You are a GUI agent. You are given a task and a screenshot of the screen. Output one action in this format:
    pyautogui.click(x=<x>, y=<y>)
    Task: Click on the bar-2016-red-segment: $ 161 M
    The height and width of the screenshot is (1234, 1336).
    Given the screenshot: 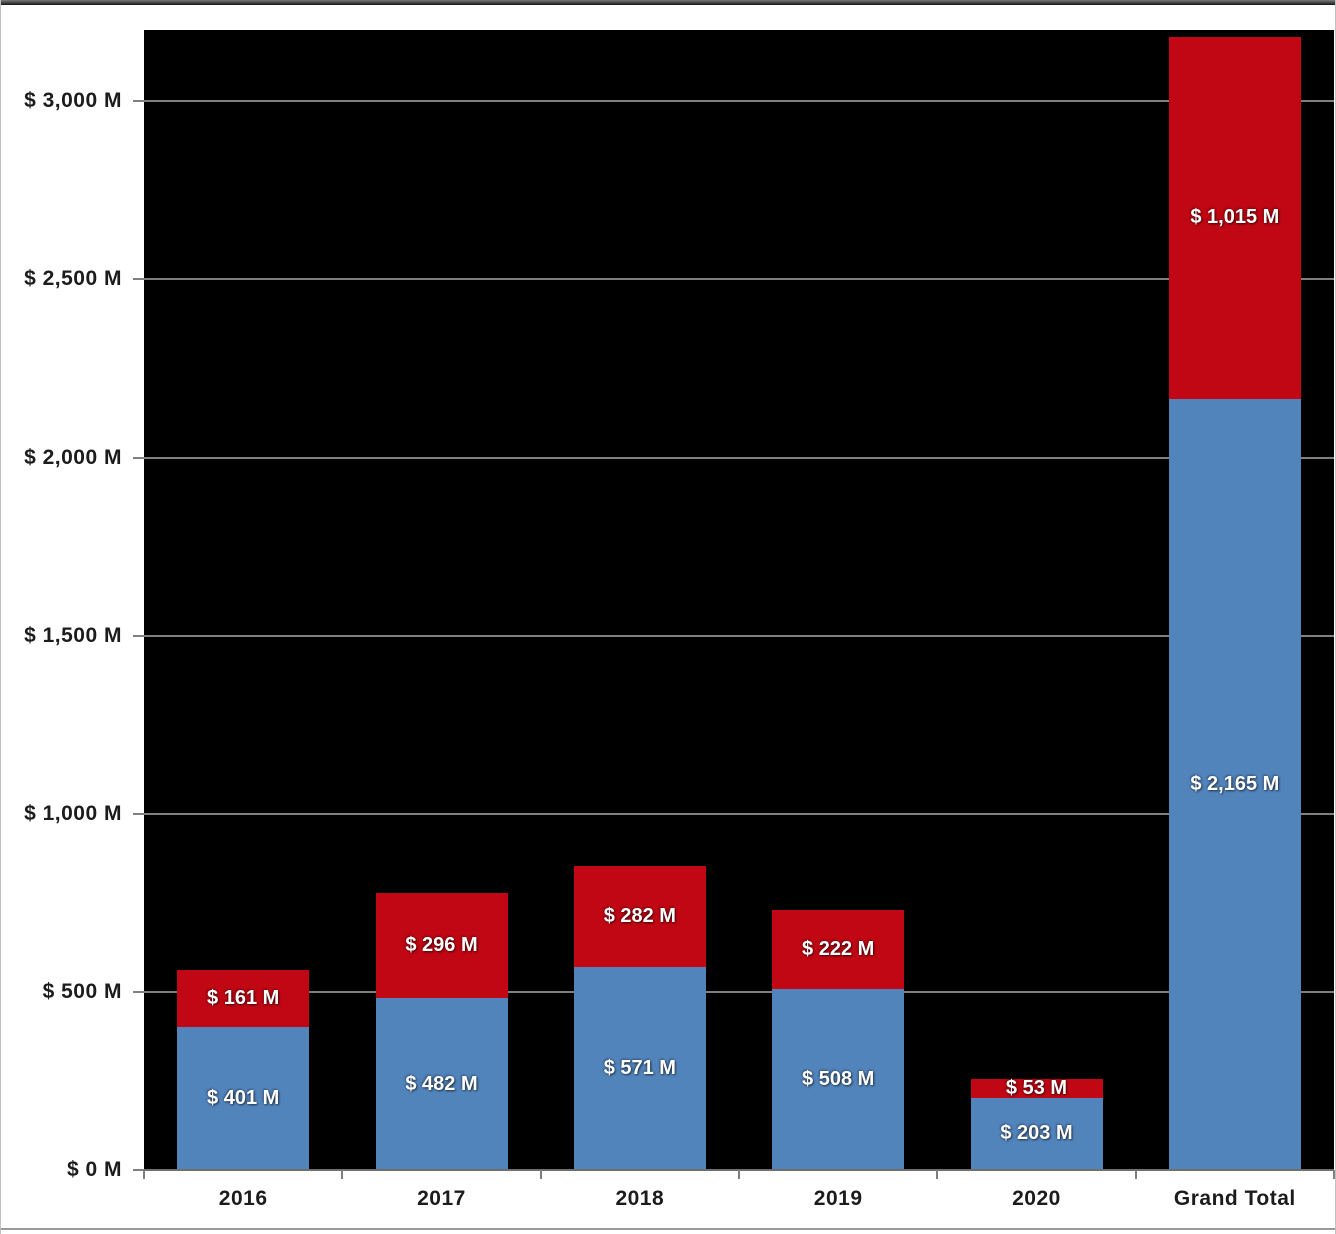 What is the action you would take?
    pyautogui.click(x=243, y=998)
    